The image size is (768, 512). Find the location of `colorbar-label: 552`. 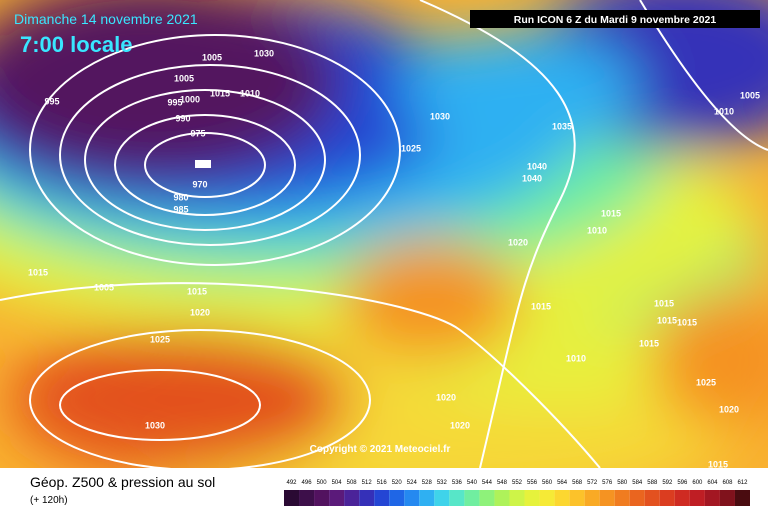

colorbar-label: 552 is located at coordinates (517, 483).